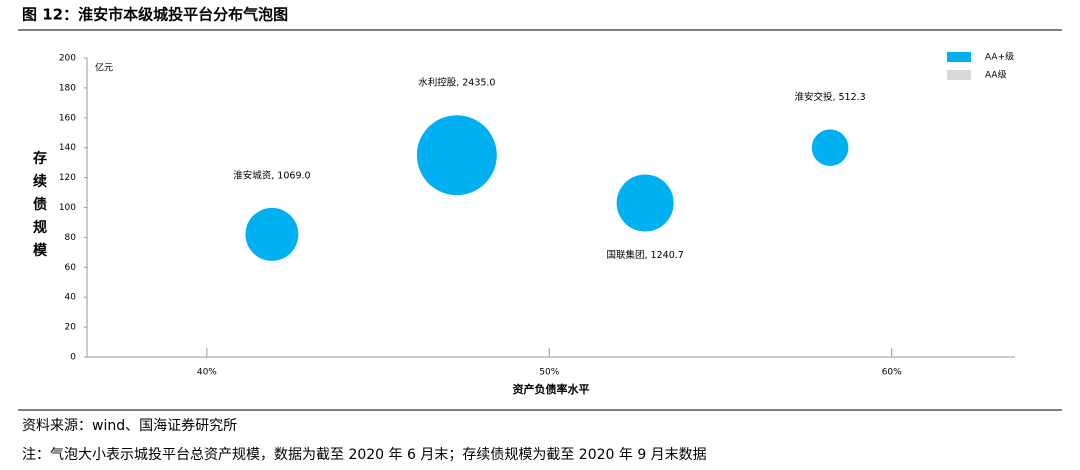 This screenshot has height=470, width=1080. What do you see at coordinates (71, 298) in the screenshot?
I see `y-tick-label: 40` at bounding box center [71, 298].